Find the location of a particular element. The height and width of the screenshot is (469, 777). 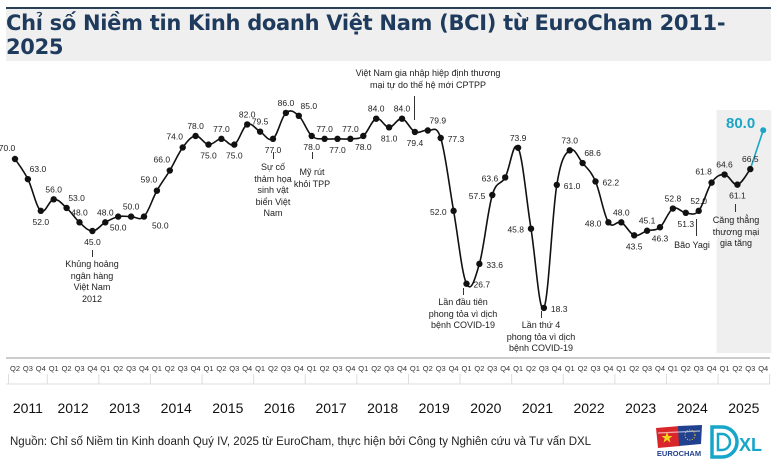

data-label: 70.0 is located at coordinates (8, 148).